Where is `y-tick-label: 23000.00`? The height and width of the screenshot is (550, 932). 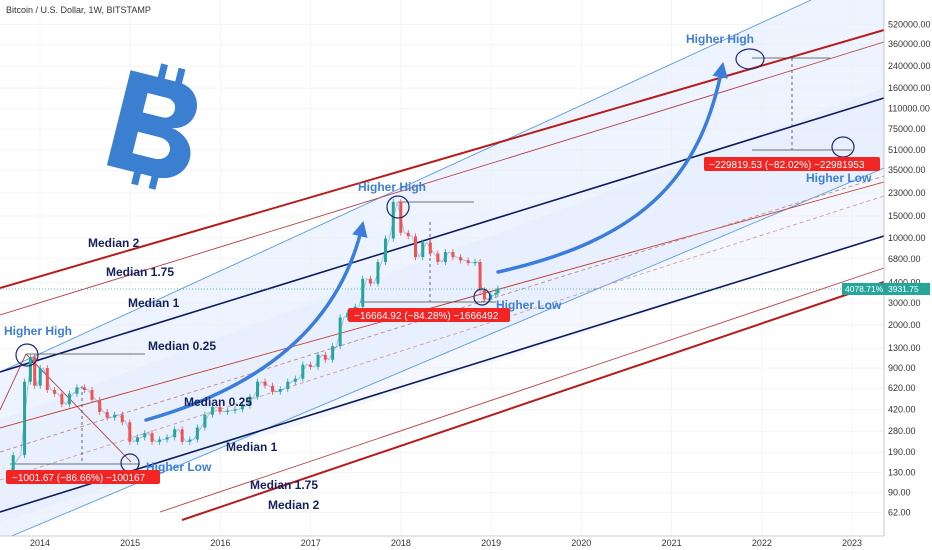 y-tick-label: 23000.00 is located at coordinates (907, 193).